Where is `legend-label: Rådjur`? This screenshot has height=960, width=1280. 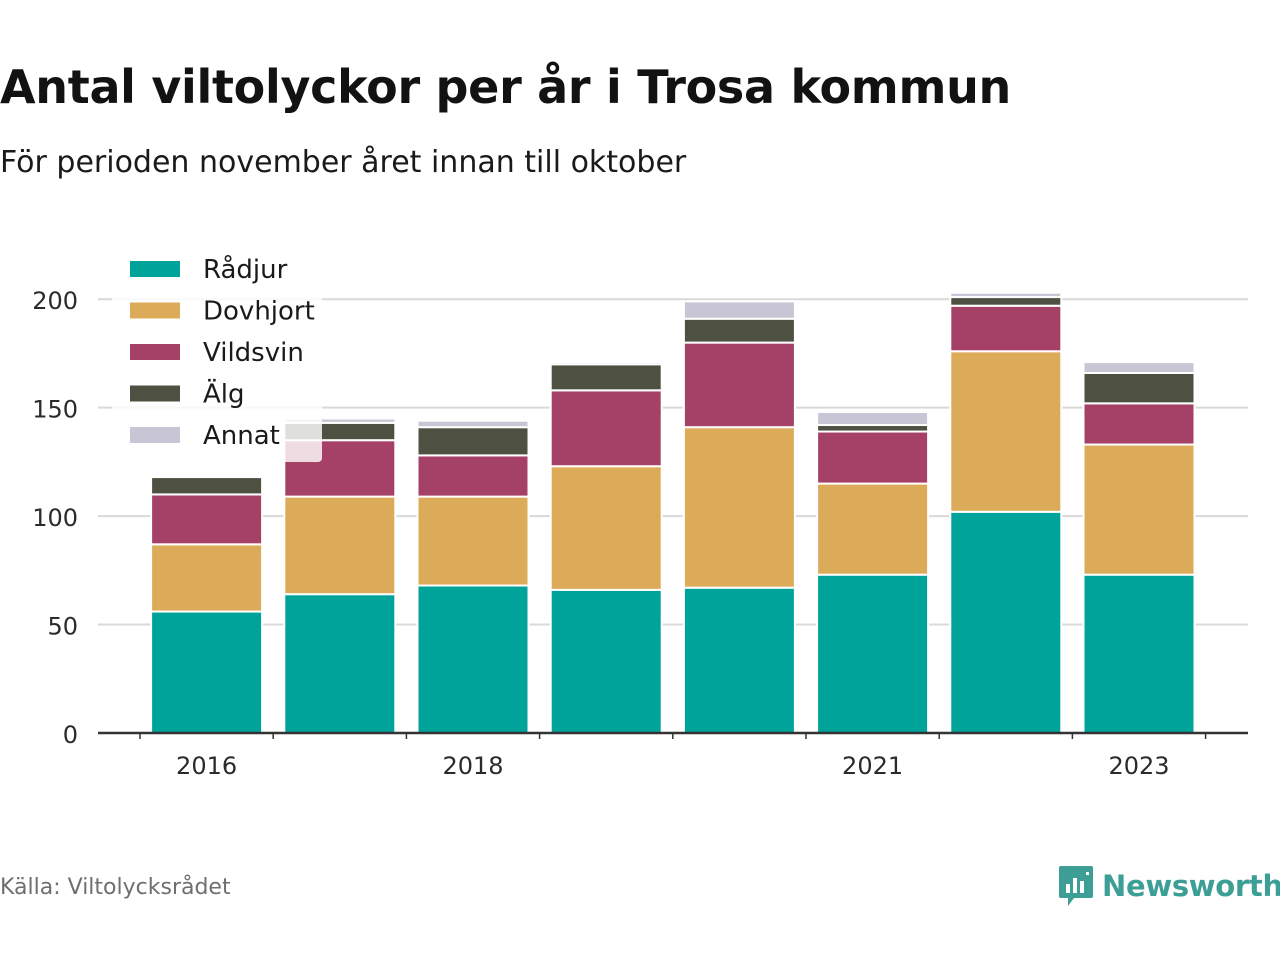
legend-label: Rådjur is located at coordinates (245, 269).